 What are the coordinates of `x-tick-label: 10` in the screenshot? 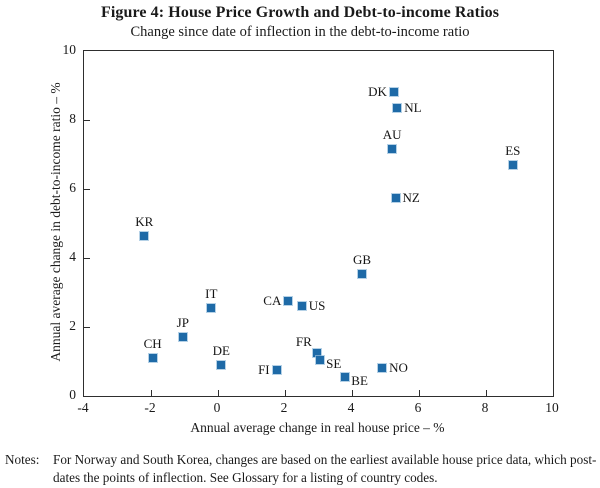 It's located at (552, 407).